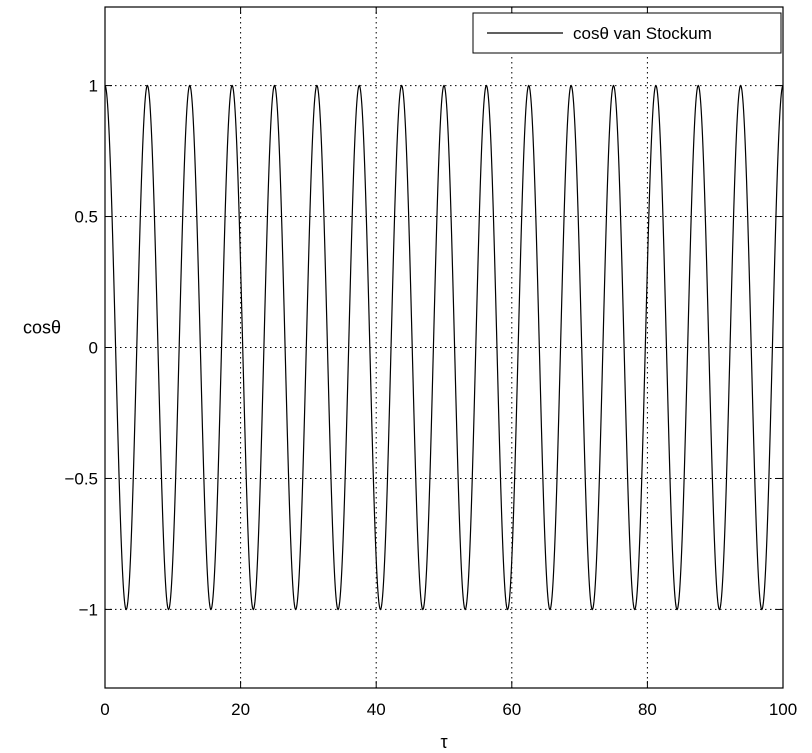  Describe the element at coordinates (443, 742) in the screenshot. I see `x-axis-label: τ` at that location.